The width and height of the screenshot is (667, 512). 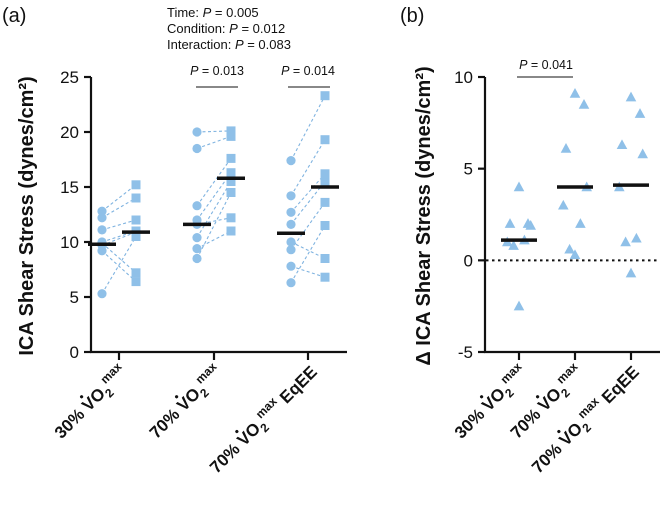 I want to click on x-category-label: 30% VO2max, so click(x=91, y=402).